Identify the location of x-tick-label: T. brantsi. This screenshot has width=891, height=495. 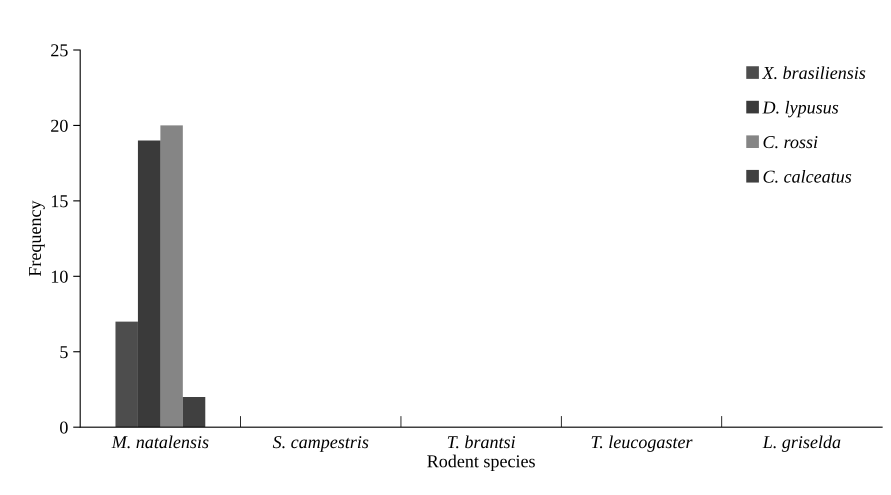
(482, 442).